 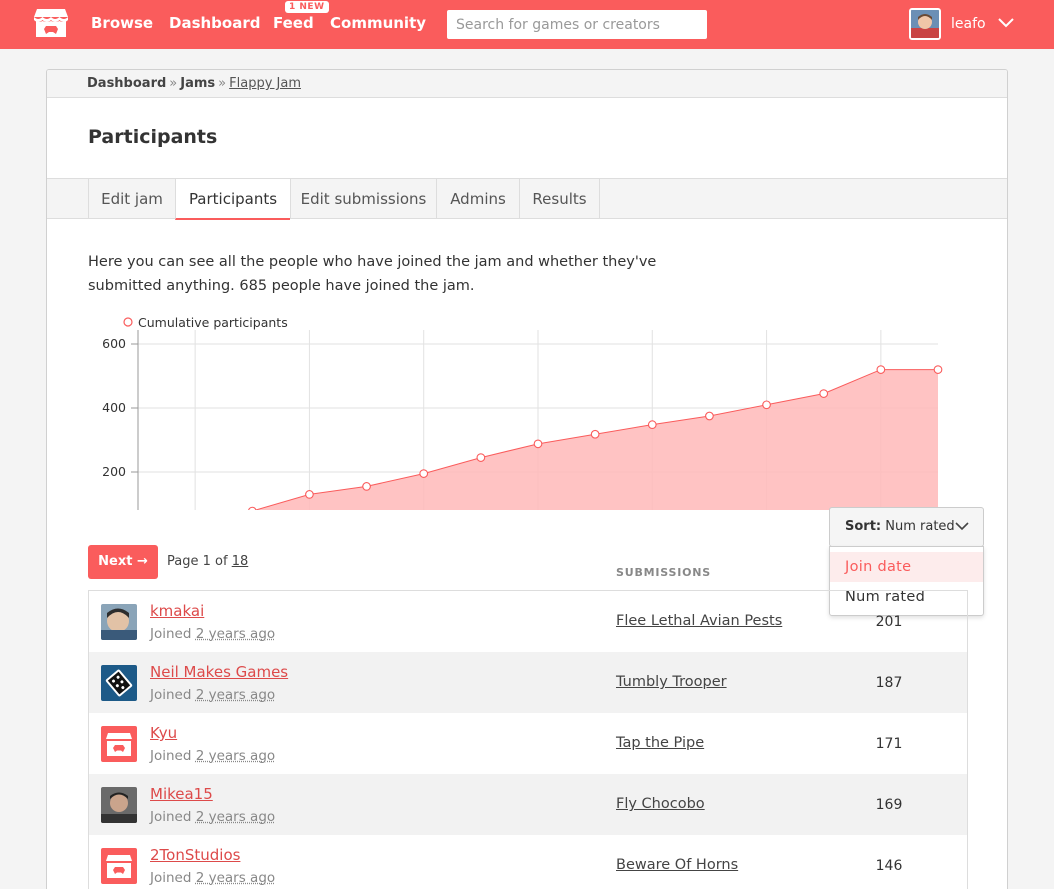 What do you see at coordinates (128, 322) in the screenshot?
I see `legend-marker` at bounding box center [128, 322].